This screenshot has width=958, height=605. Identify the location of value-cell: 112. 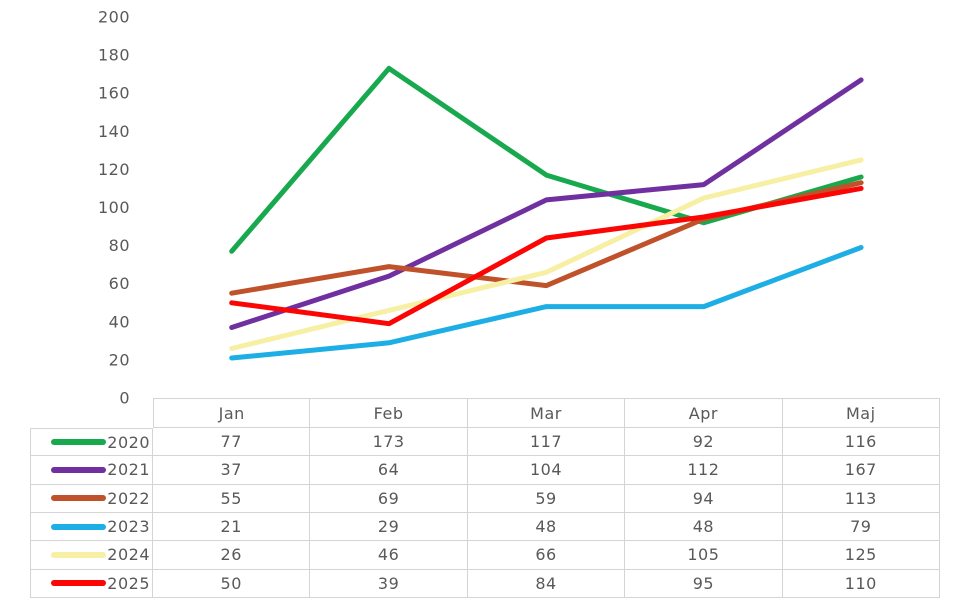
(704, 470).